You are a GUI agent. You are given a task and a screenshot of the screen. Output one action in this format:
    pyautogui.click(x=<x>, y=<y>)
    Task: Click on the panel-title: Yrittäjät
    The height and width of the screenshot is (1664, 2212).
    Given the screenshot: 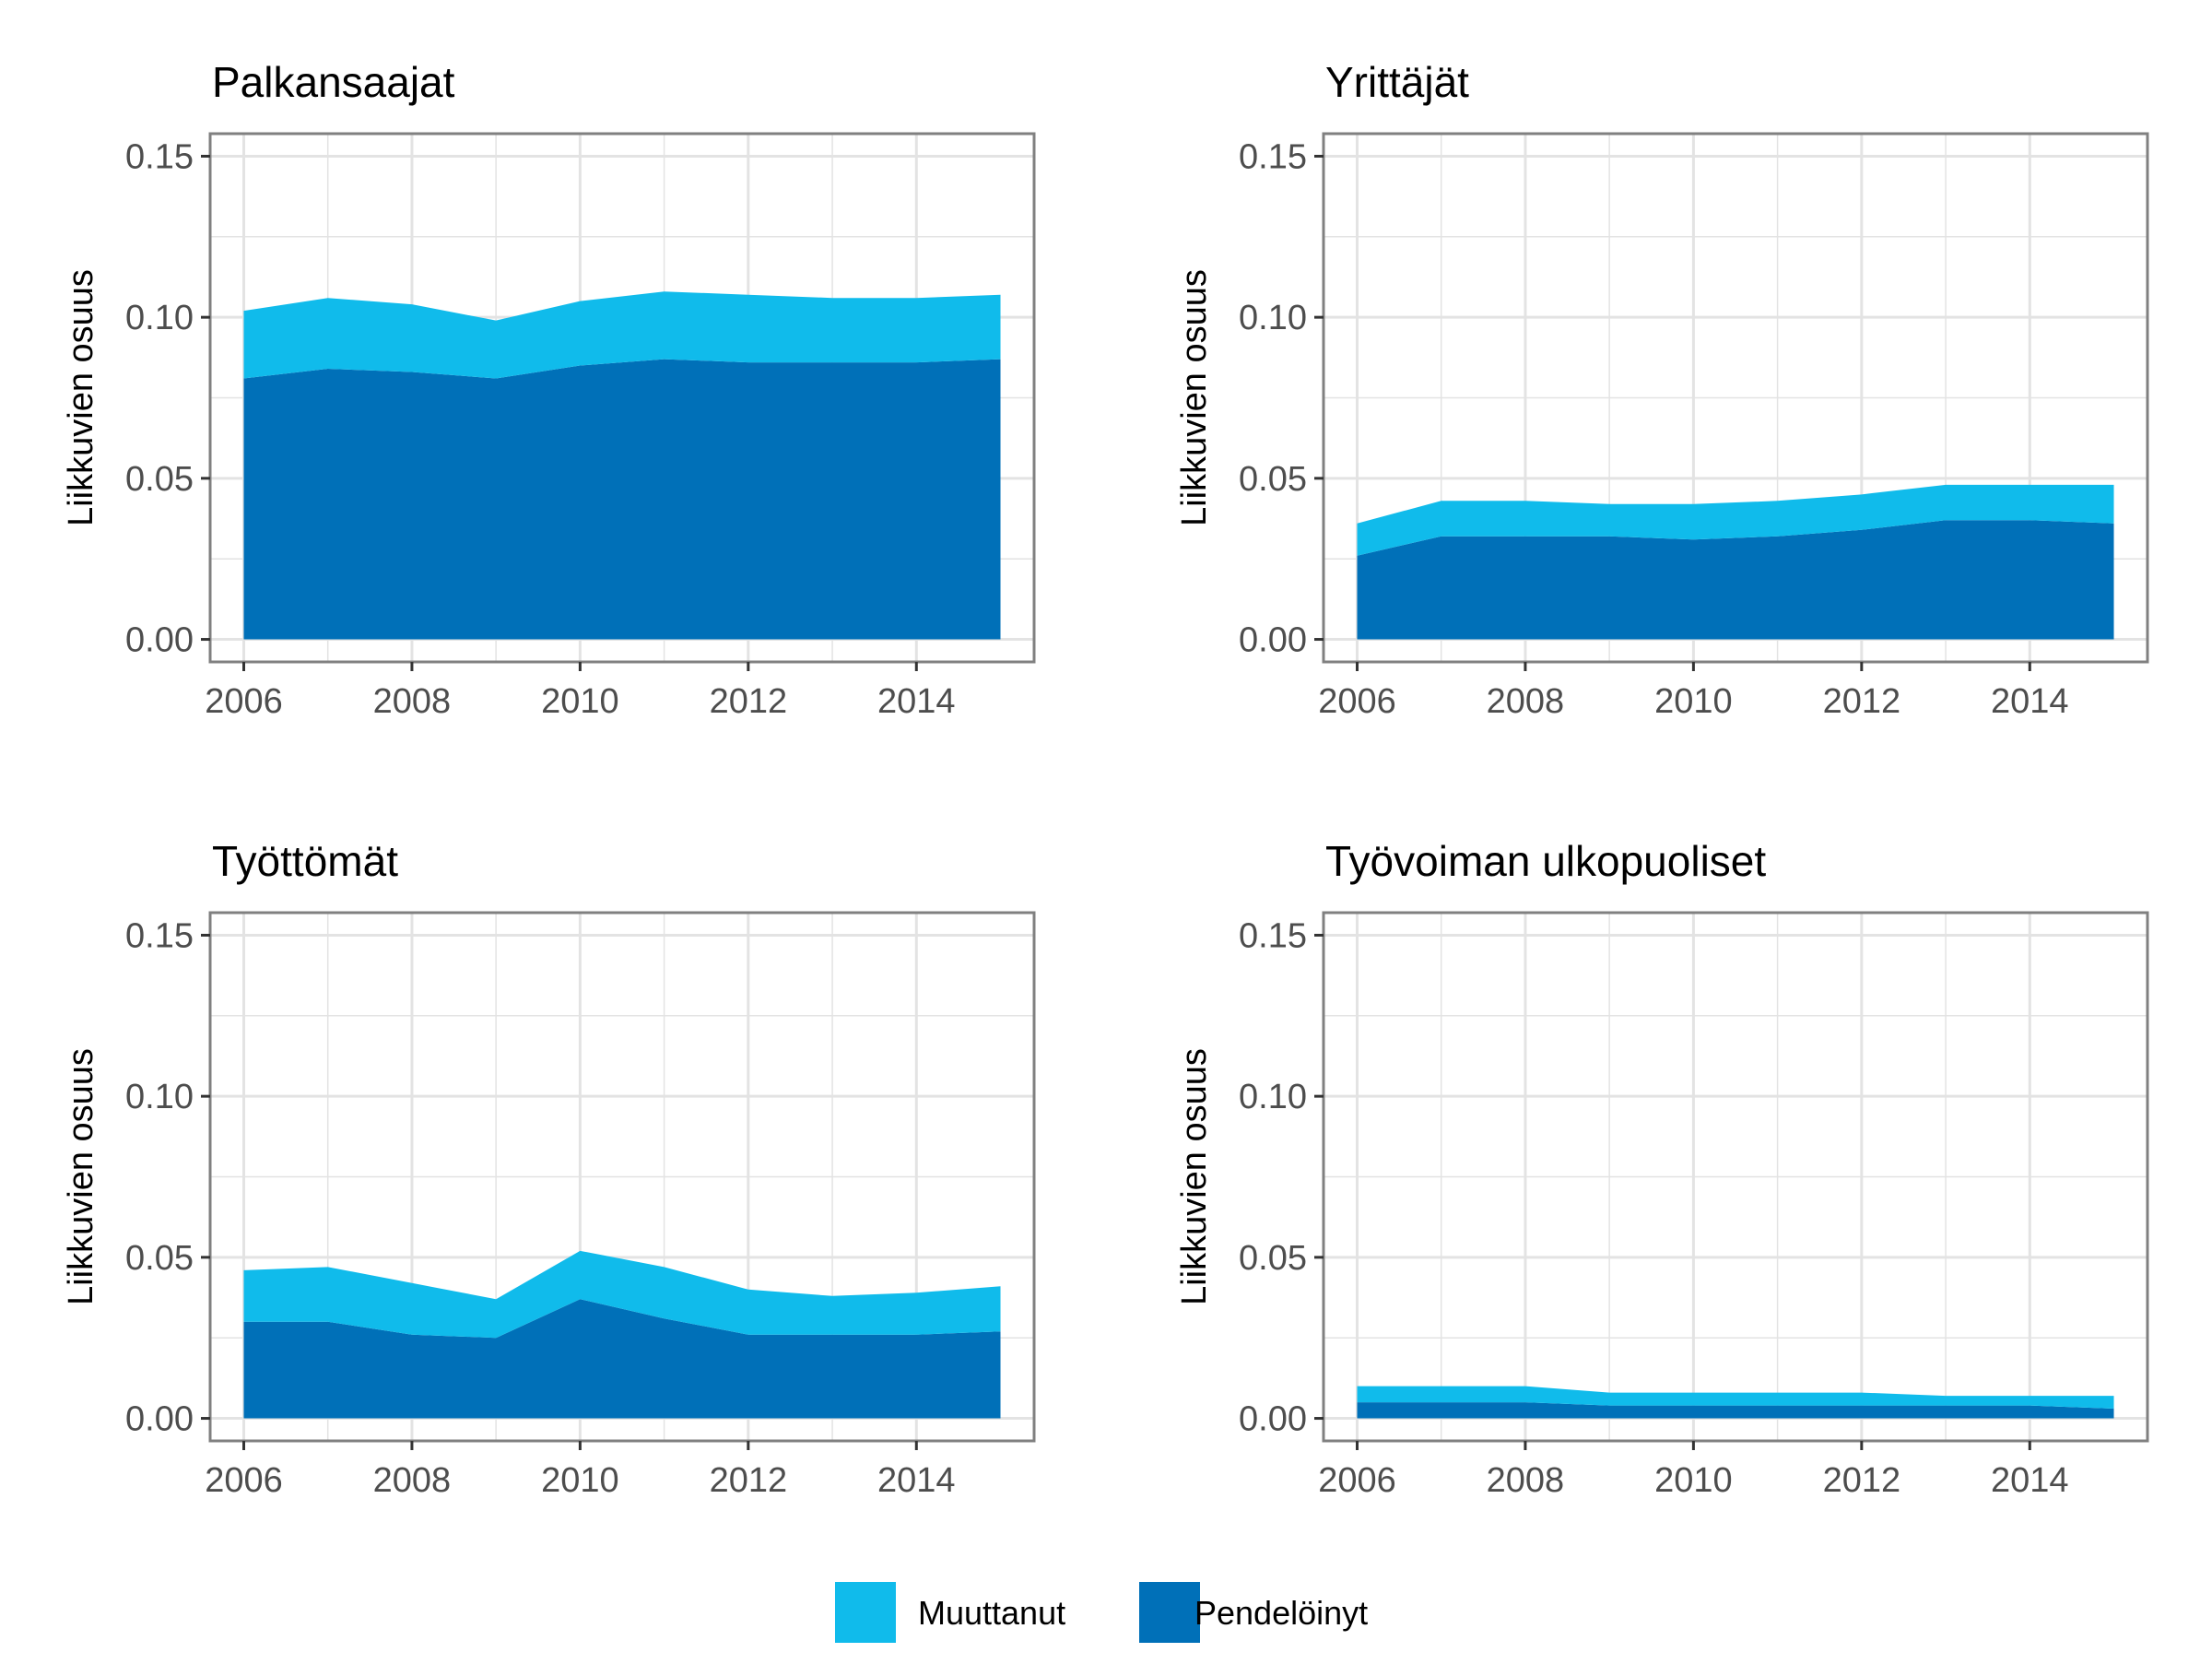 What is the action you would take?
    pyautogui.click(x=1397, y=82)
    